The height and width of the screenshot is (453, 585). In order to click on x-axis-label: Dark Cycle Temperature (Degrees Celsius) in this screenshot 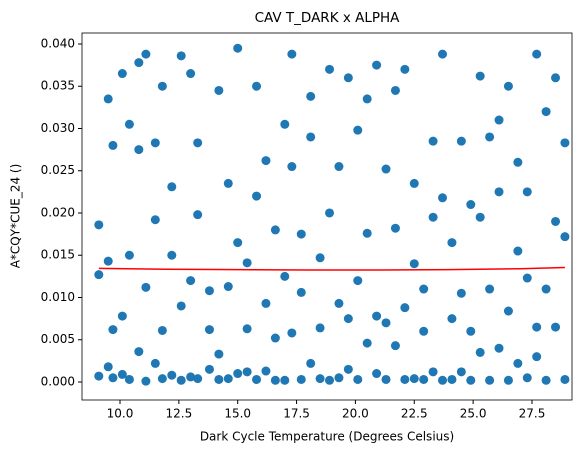, I will do `click(327, 437)`.